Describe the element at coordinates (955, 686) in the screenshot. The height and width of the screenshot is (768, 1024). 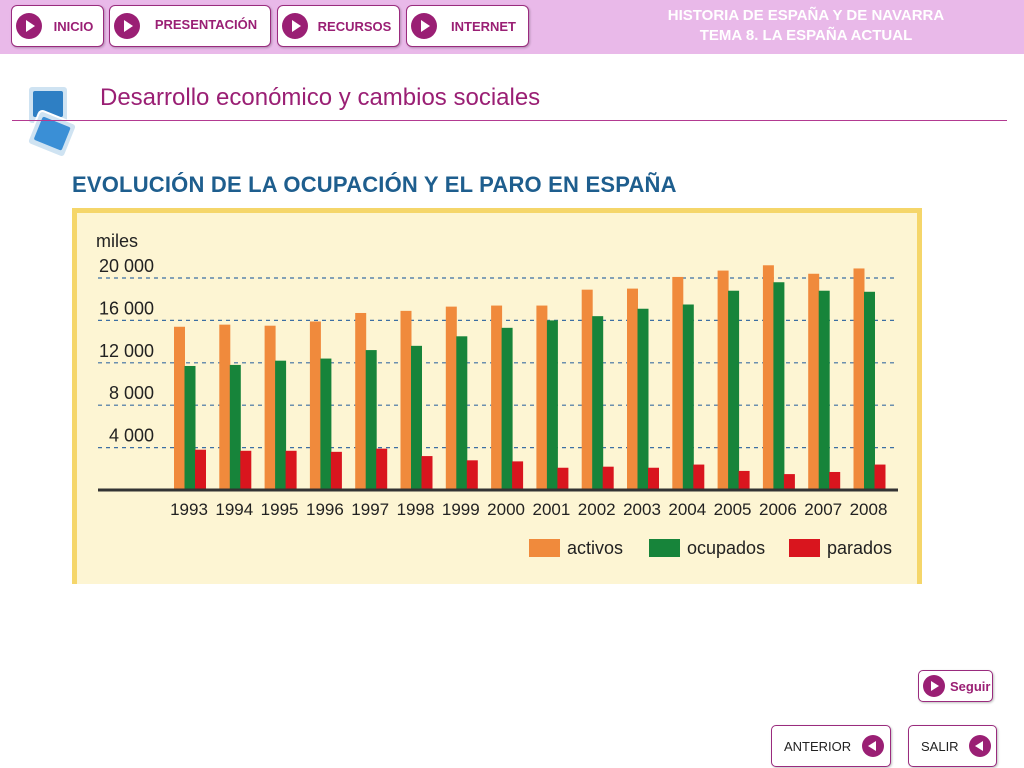
I see `seguir-button: Seguir` at that location.